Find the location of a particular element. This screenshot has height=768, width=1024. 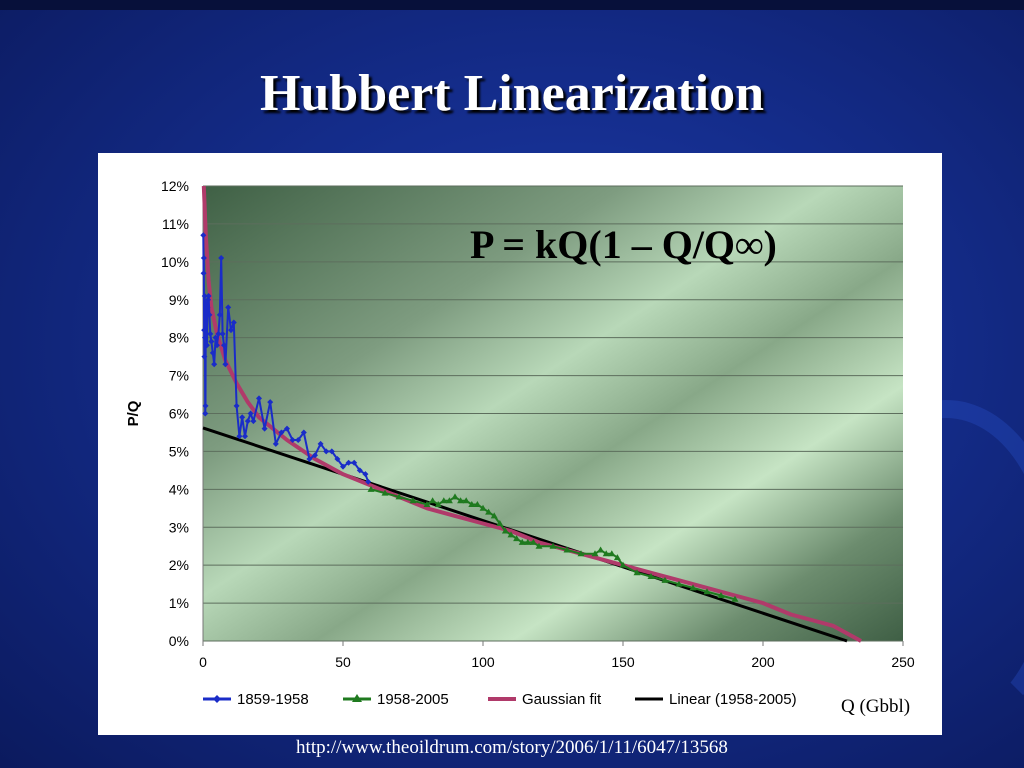

x-tick-label: 100 is located at coordinates (483, 662).